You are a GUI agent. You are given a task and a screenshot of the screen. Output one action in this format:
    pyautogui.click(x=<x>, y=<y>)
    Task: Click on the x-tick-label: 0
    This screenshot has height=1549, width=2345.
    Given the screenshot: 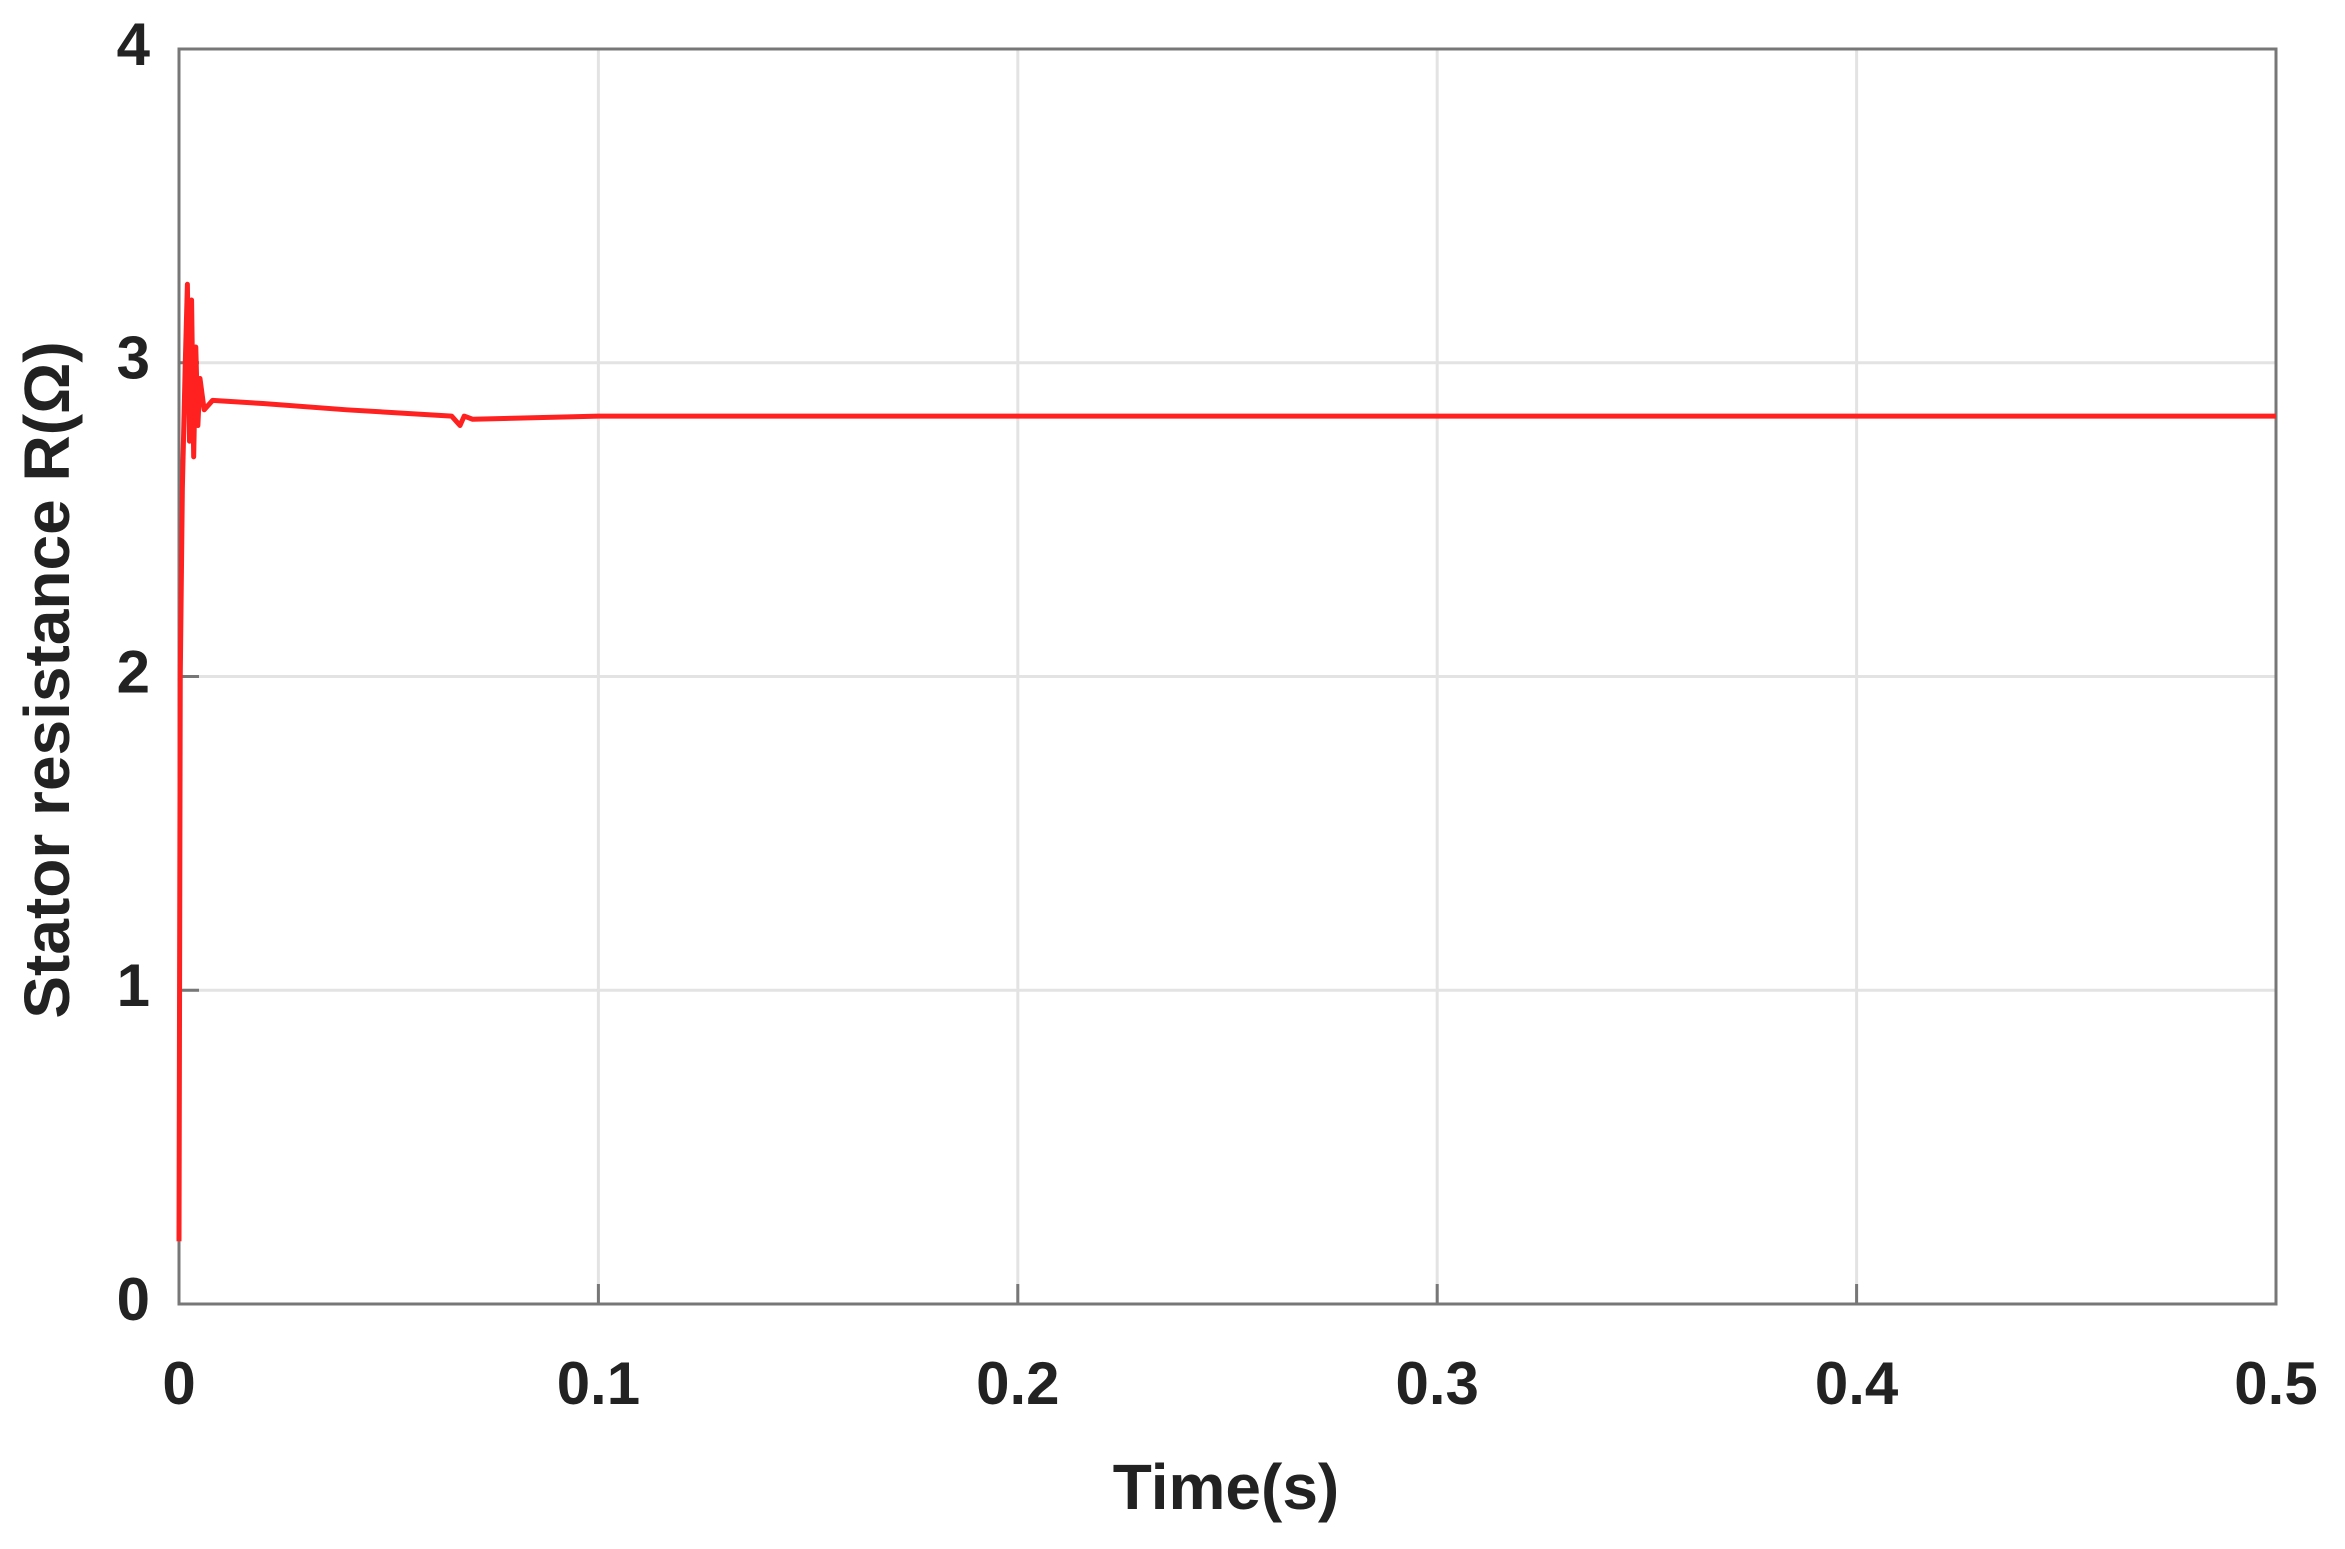 What is the action you would take?
    pyautogui.click(x=178, y=1383)
    